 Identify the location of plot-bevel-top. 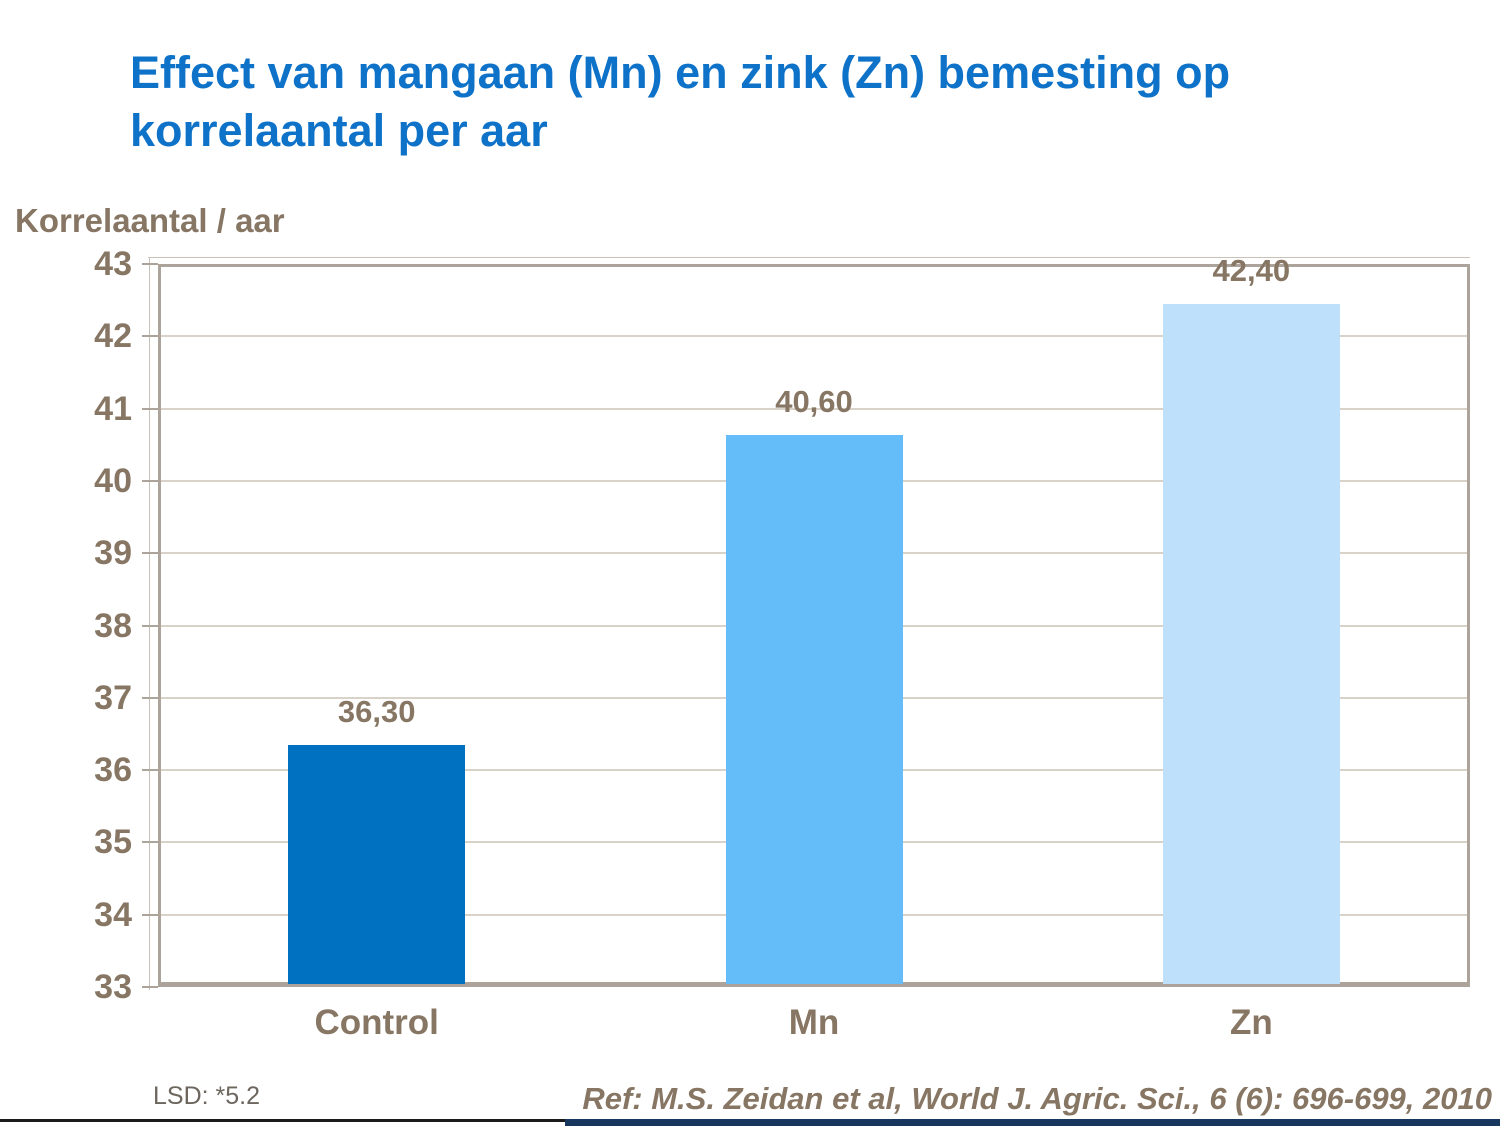
(809, 257).